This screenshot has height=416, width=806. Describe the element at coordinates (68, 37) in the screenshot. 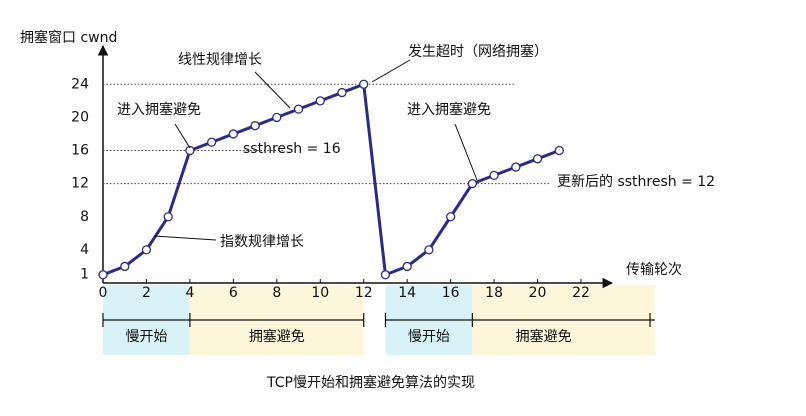

I see `y-axis-label: 拥塞窗口 cwnd` at that location.